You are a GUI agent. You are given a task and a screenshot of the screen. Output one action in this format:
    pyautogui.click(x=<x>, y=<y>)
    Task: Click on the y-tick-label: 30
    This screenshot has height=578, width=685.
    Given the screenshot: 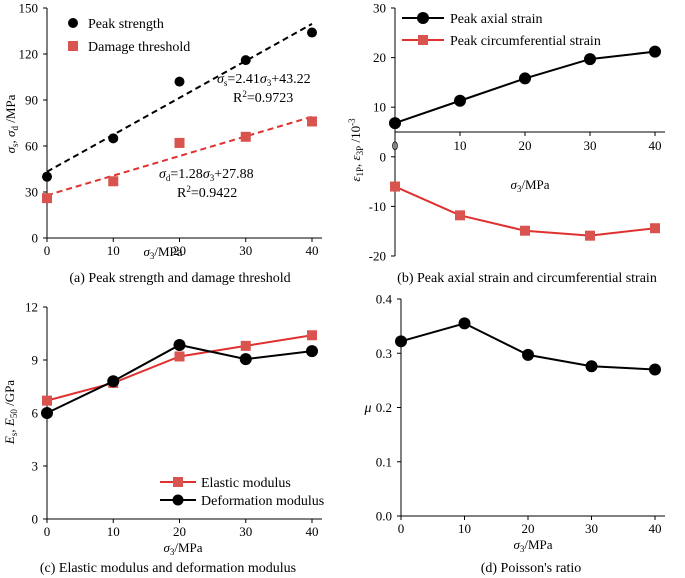 What is the action you would take?
    pyautogui.click(x=31, y=192)
    